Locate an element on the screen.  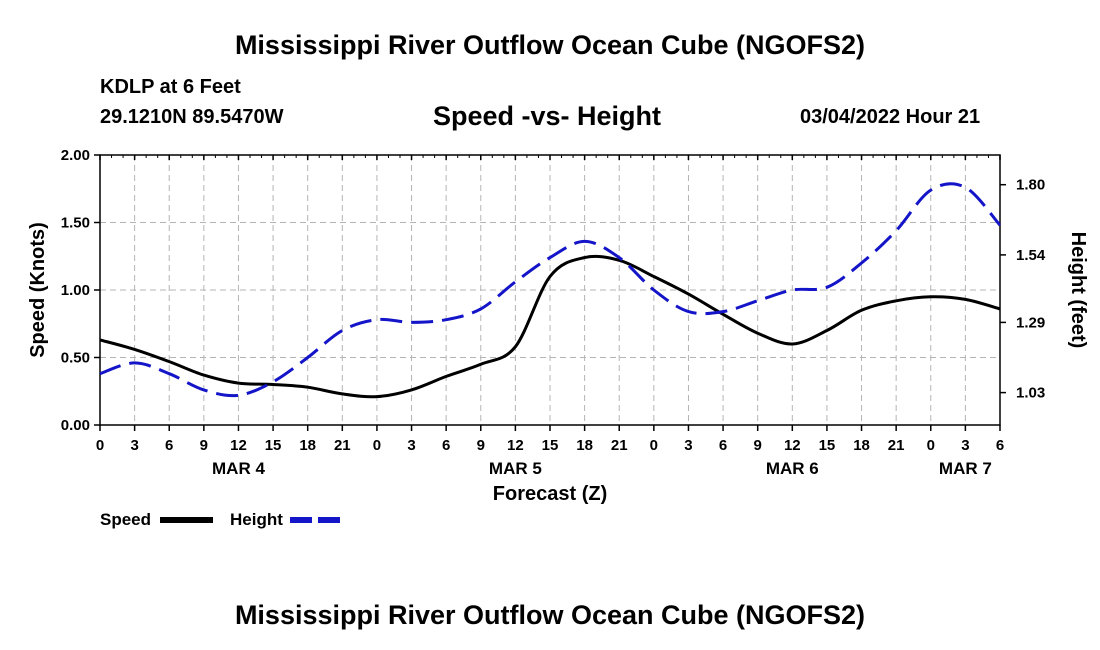
legend-label-height: Height is located at coordinates (256, 519).